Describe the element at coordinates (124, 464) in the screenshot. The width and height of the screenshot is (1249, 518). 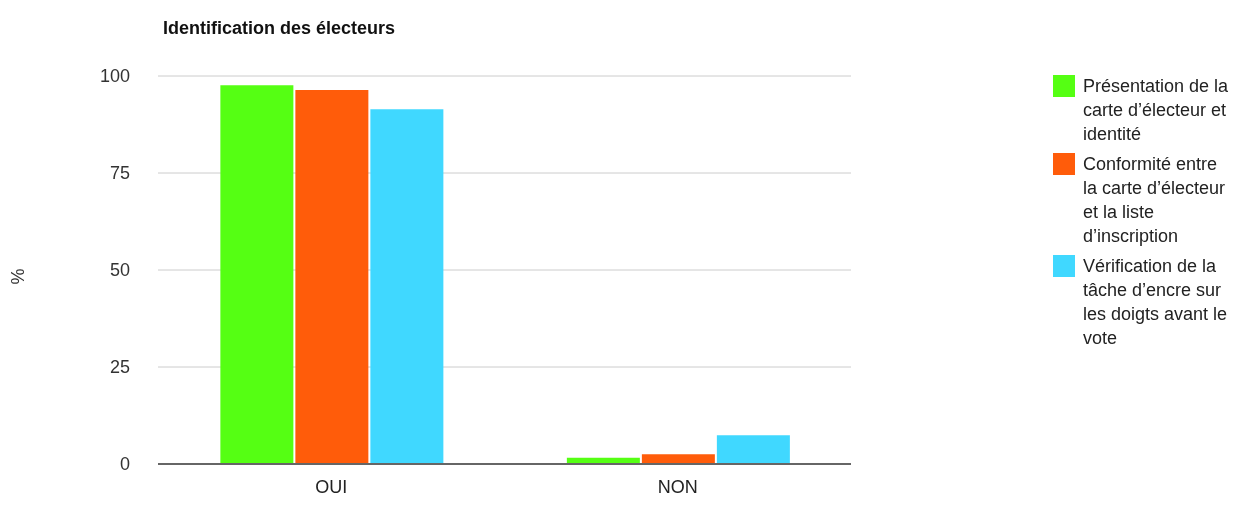
I see `y-tick-label: 0` at that location.